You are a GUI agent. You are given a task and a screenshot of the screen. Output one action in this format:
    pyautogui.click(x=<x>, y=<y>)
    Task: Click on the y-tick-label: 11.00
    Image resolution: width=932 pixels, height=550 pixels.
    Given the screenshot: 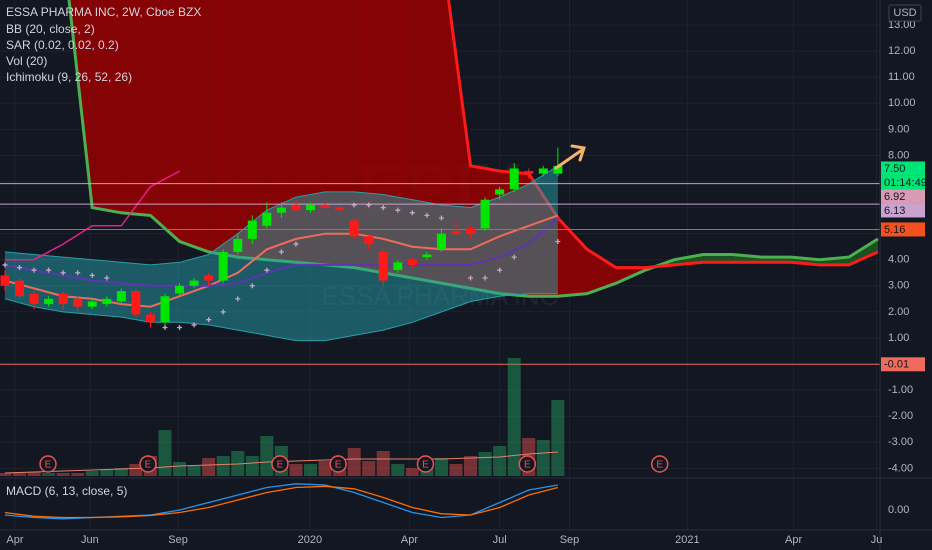 What is the action you would take?
    pyautogui.click(x=901, y=77)
    